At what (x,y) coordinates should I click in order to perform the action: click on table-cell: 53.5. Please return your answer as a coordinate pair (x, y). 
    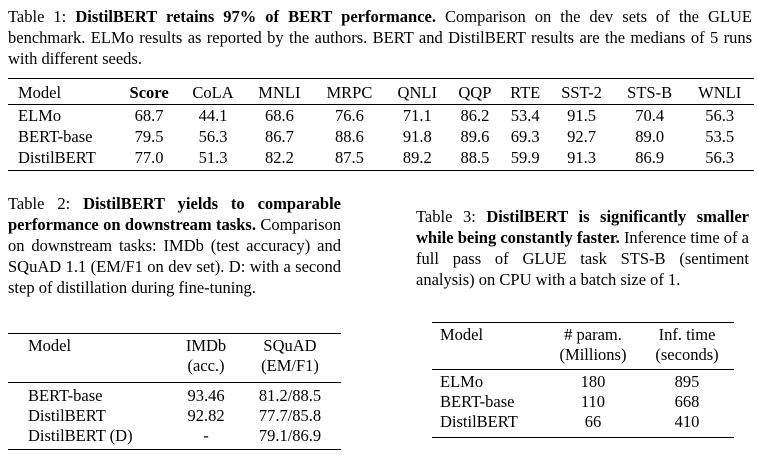
    Looking at the image, I should click on (720, 136).